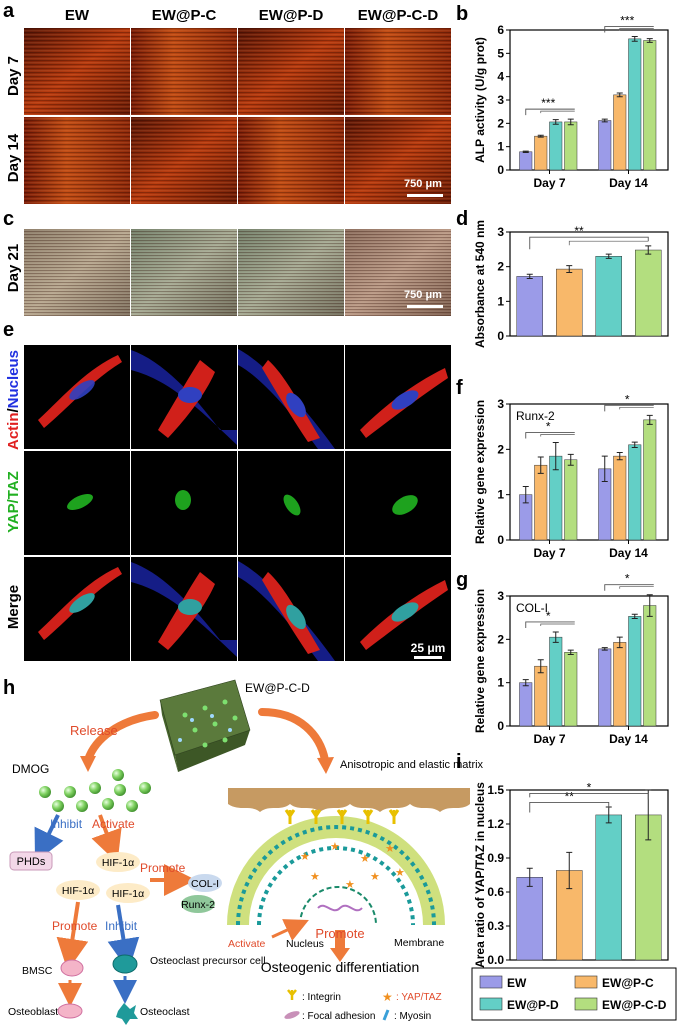 The image size is (680, 1026). What do you see at coordinates (480, 661) in the screenshot?
I see `y-axis-label: Relative gene expression` at bounding box center [480, 661].